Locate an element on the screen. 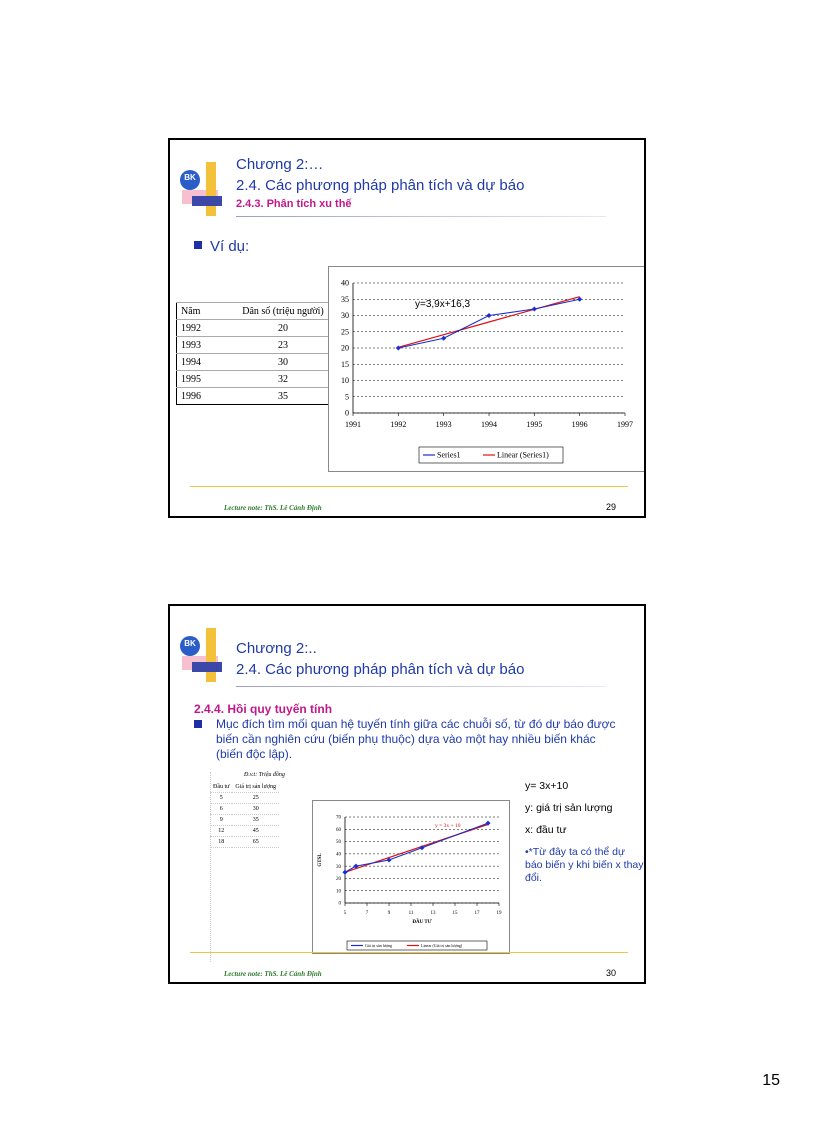  x-tick-label: 1995 is located at coordinates (534, 424).